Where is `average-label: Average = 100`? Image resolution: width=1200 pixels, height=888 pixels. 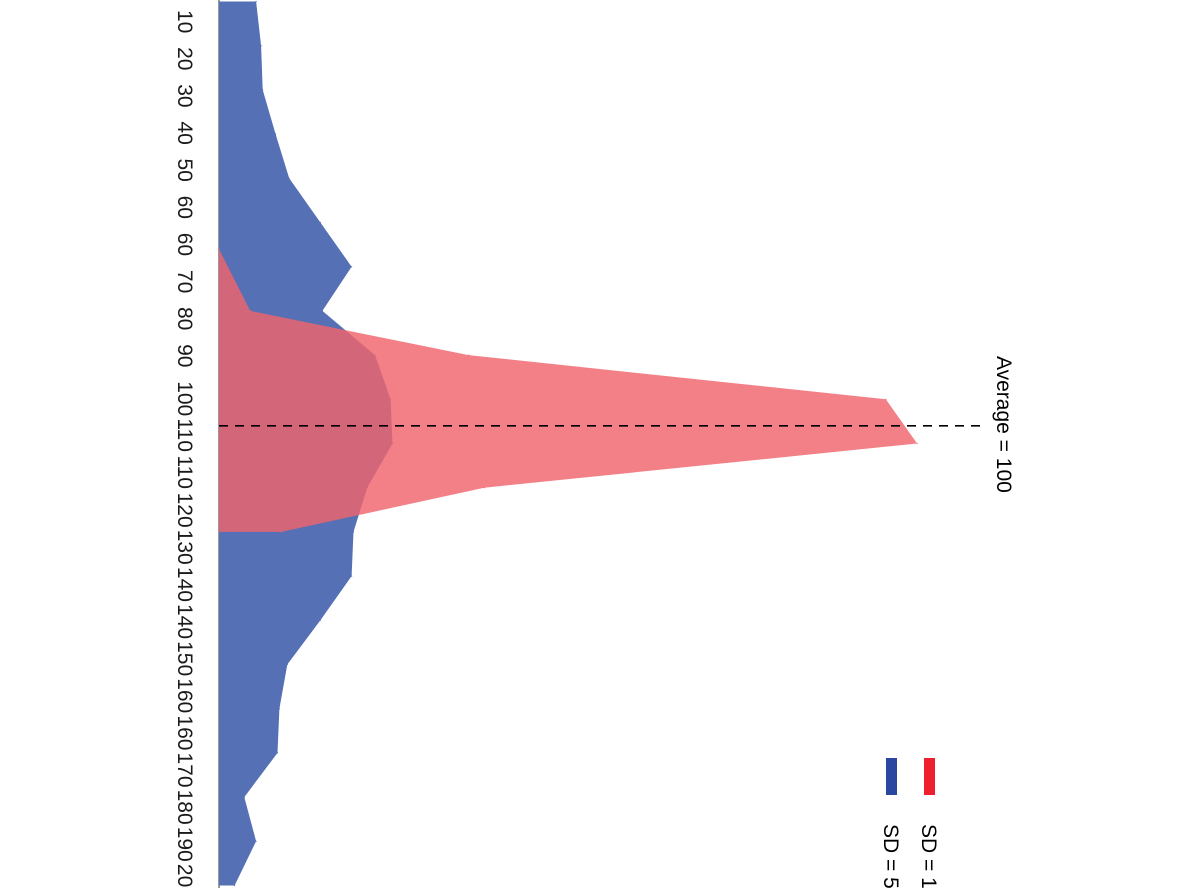 average-label: Average = 100 is located at coordinates (1003, 424).